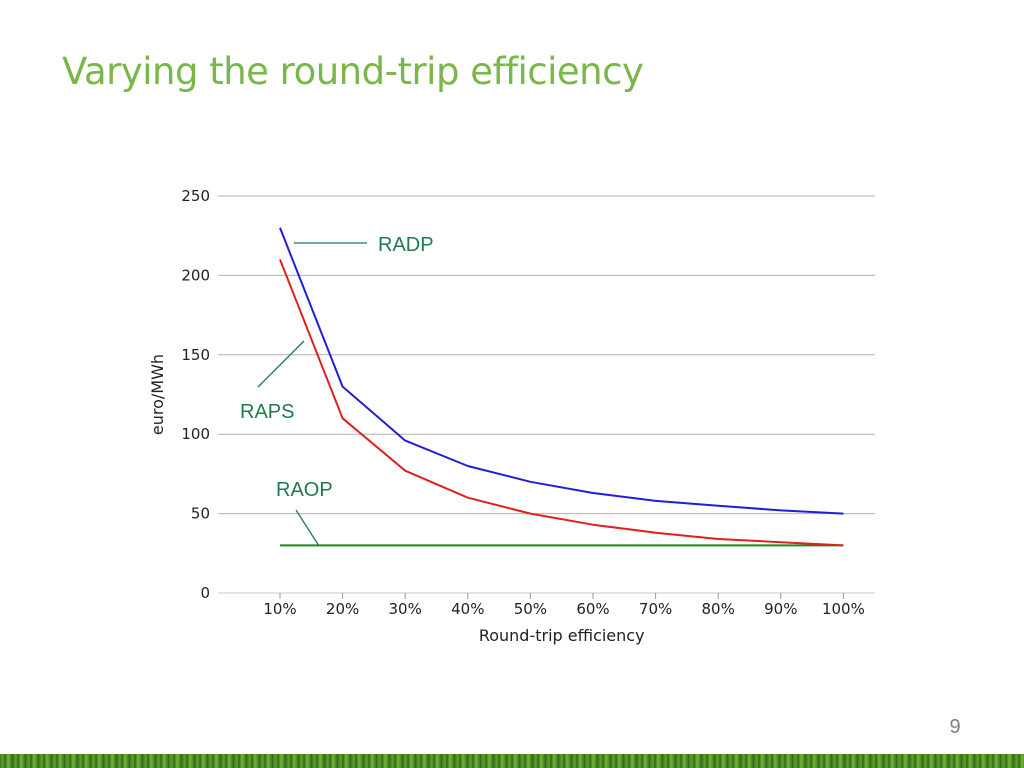  What do you see at coordinates (157, 394) in the screenshot?
I see `y-axis-title: euro/MWh` at bounding box center [157, 394].